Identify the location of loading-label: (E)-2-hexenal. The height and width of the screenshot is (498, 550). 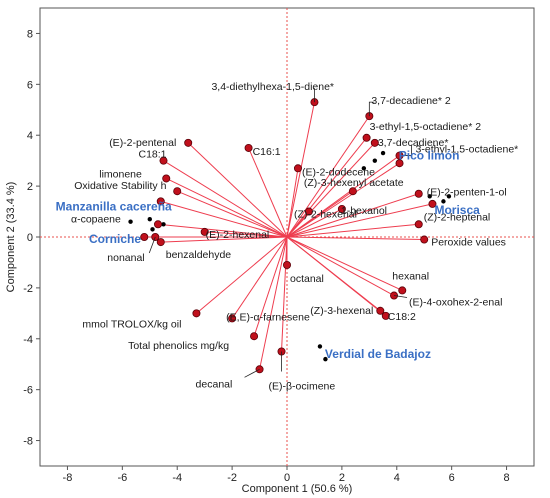
(238, 235).